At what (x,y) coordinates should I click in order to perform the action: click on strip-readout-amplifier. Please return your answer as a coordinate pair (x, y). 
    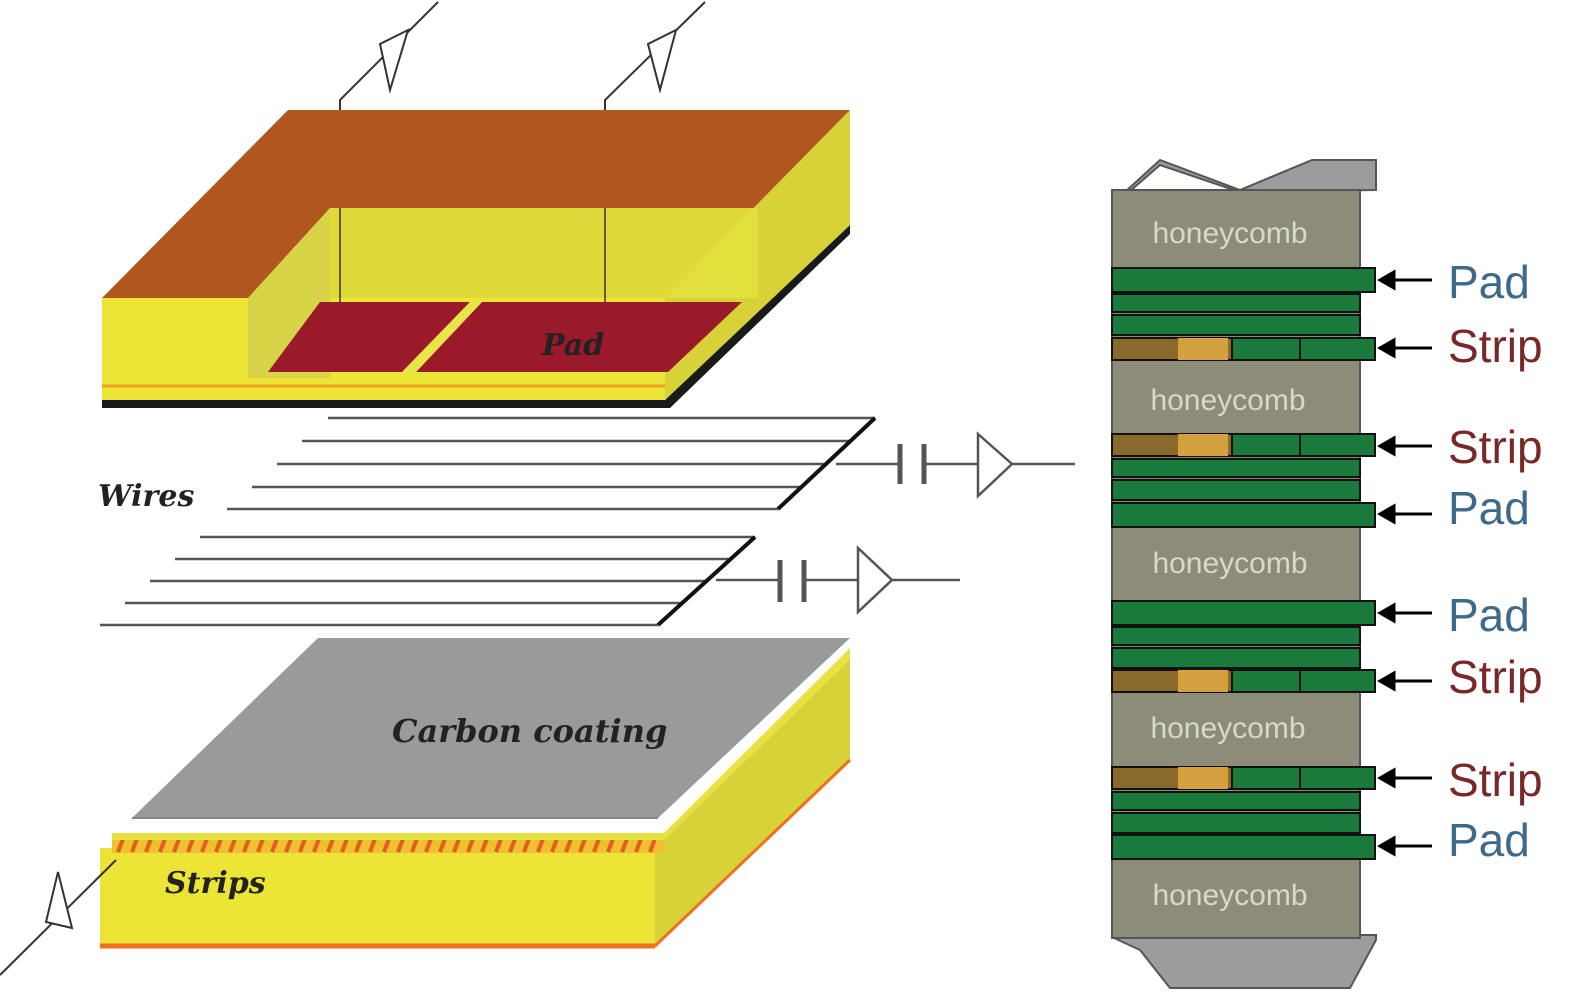
    Looking at the image, I should click on (58, 917).